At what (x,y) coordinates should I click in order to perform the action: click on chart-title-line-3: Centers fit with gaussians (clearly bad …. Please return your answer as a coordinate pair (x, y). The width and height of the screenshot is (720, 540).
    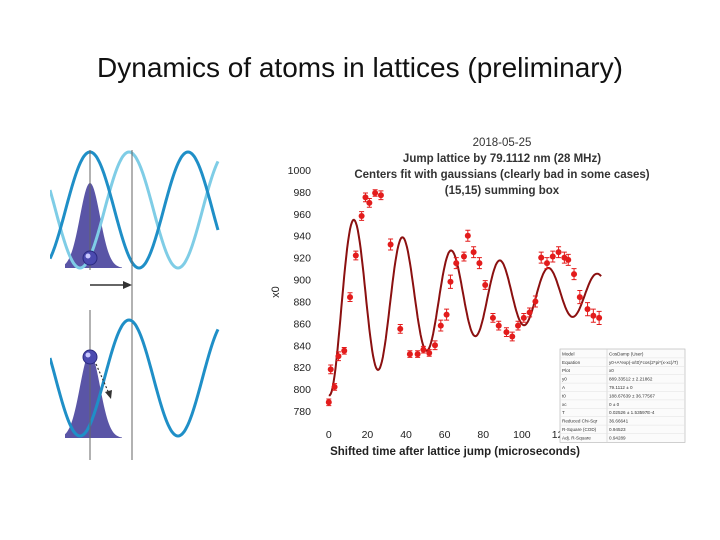
    Looking at the image, I should click on (501, 175).